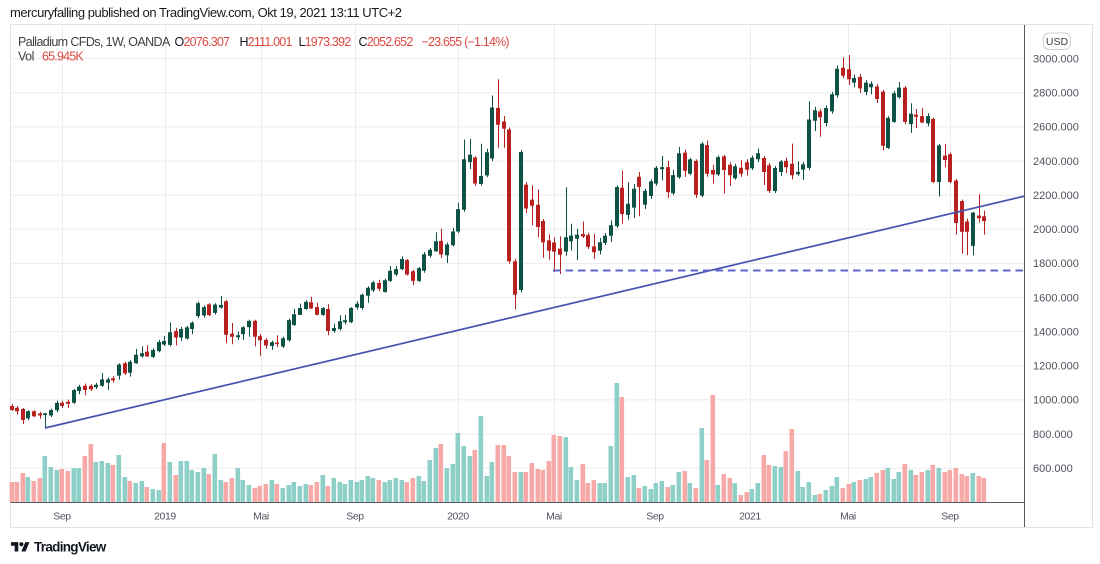 The image size is (1100, 564). I want to click on svg-text: C2052.652, so click(386, 42).